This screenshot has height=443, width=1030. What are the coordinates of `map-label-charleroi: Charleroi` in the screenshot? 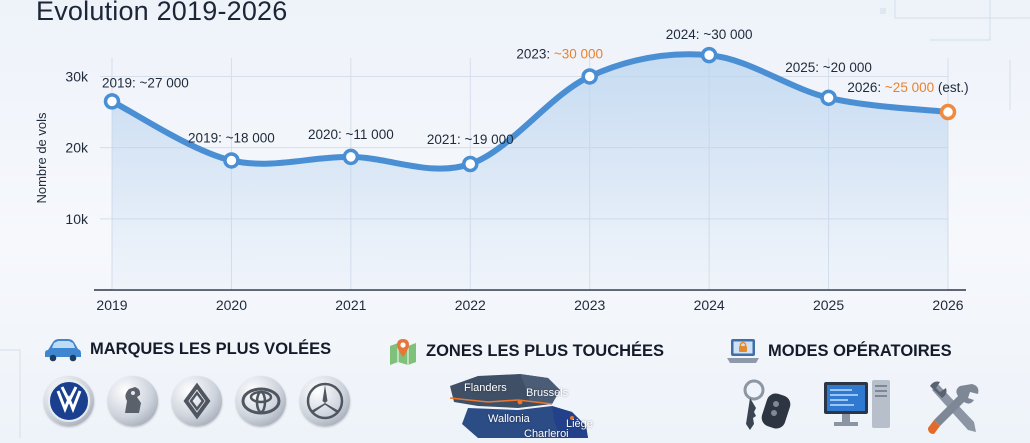 It's located at (546, 434).